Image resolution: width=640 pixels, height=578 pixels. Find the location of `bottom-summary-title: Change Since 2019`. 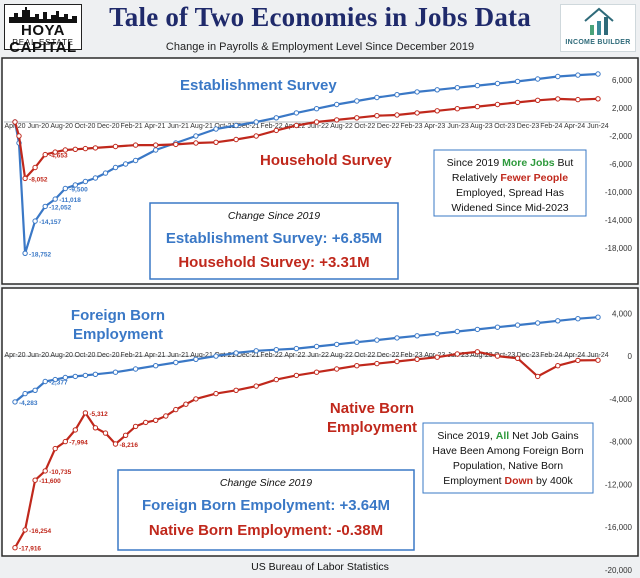

bottom-summary-title: Change Since 2019 is located at coordinates (266, 483).